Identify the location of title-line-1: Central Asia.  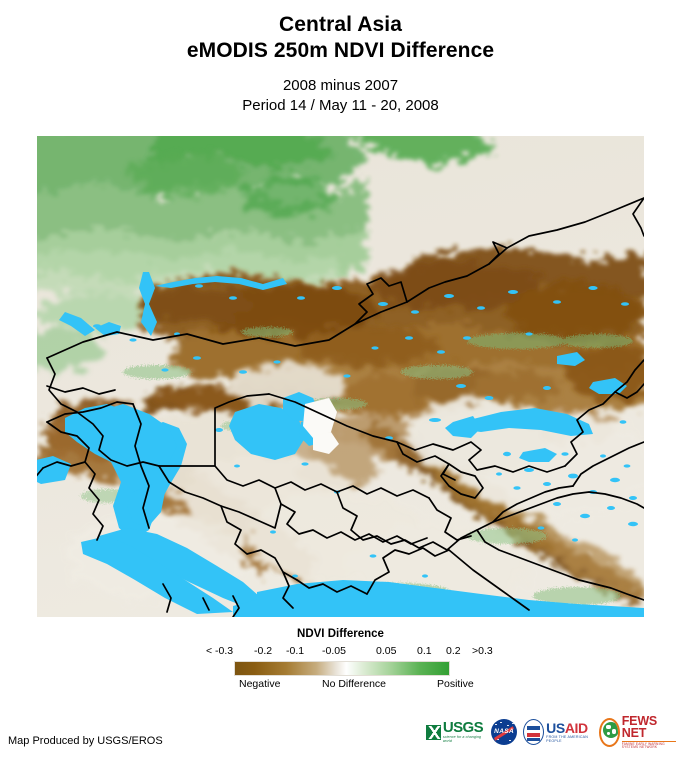
(340, 24).